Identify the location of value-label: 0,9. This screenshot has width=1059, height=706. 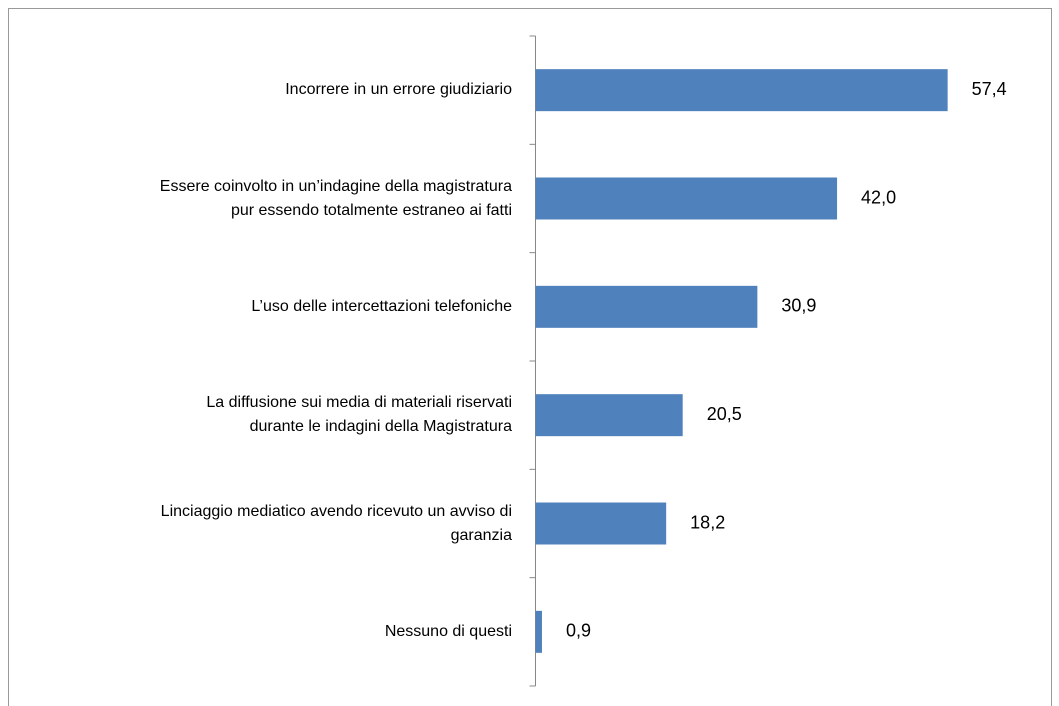
(578, 631).